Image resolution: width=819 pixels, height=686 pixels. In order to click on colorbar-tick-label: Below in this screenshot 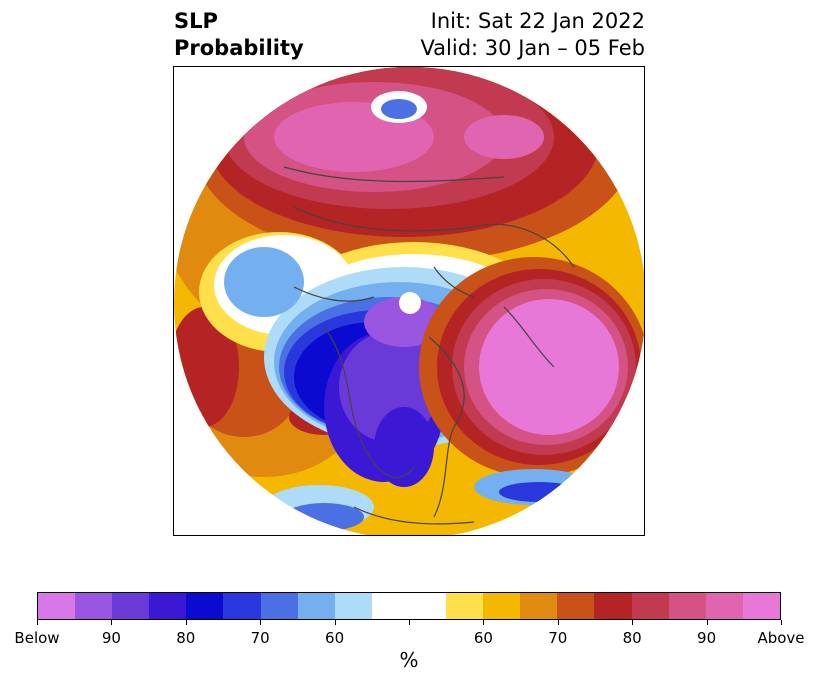, I will do `click(37, 638)`.